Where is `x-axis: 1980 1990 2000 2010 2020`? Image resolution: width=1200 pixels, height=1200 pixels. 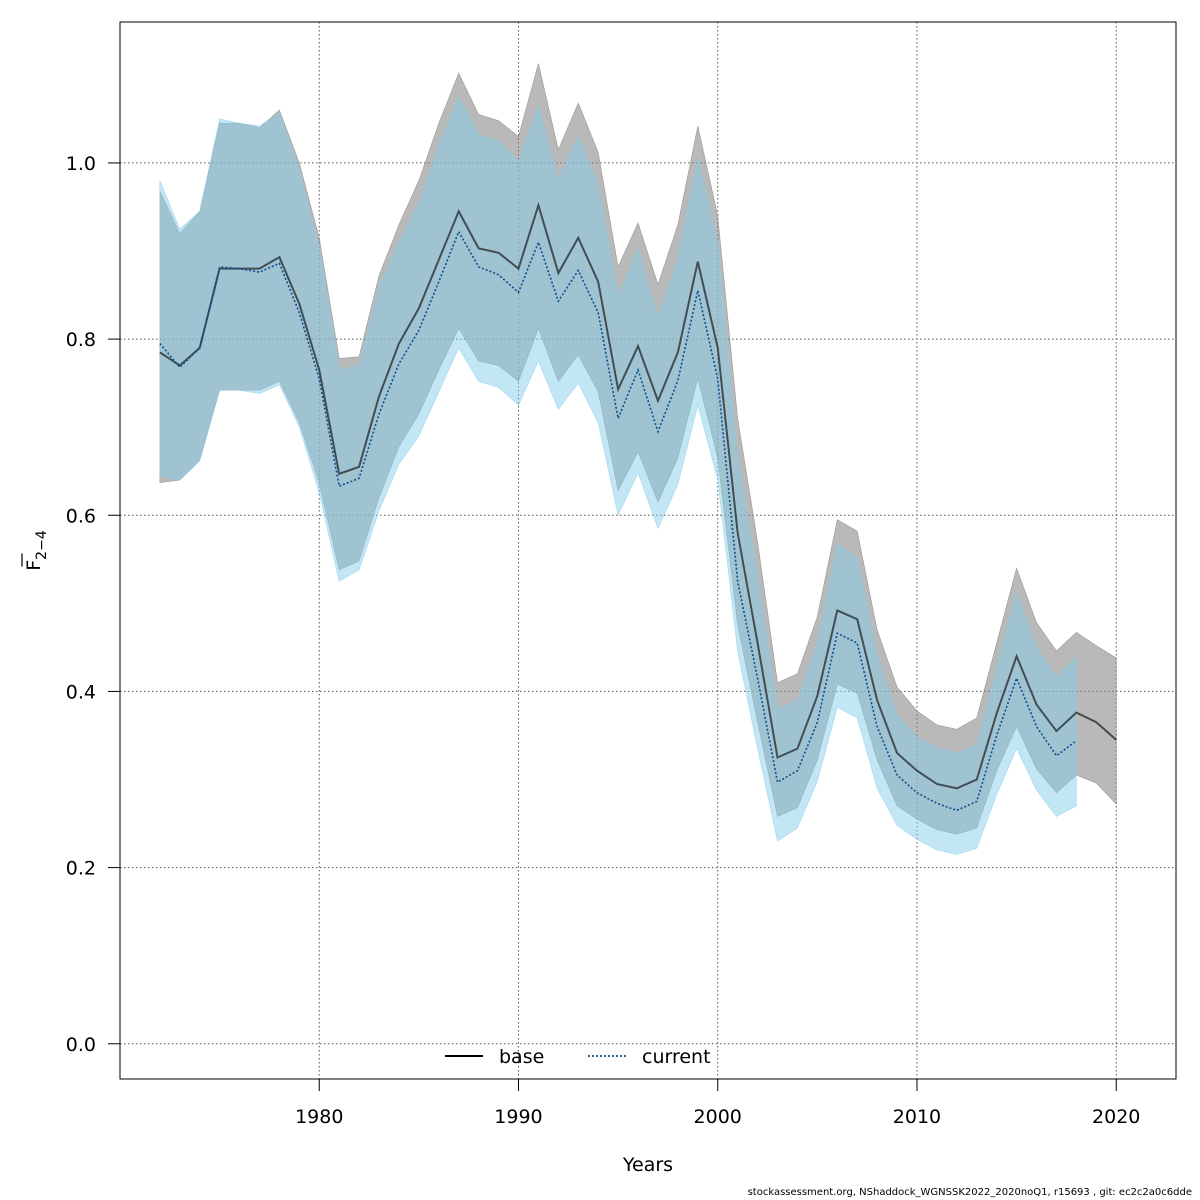 x-axis: 1980 1990 2000 2010 2020 is located at coordinates (717, 1103).